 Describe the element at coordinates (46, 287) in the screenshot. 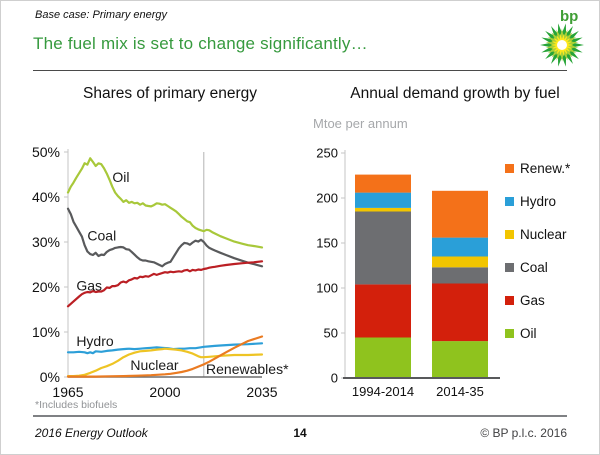

I see `y-tick-label: 20%` at that location.